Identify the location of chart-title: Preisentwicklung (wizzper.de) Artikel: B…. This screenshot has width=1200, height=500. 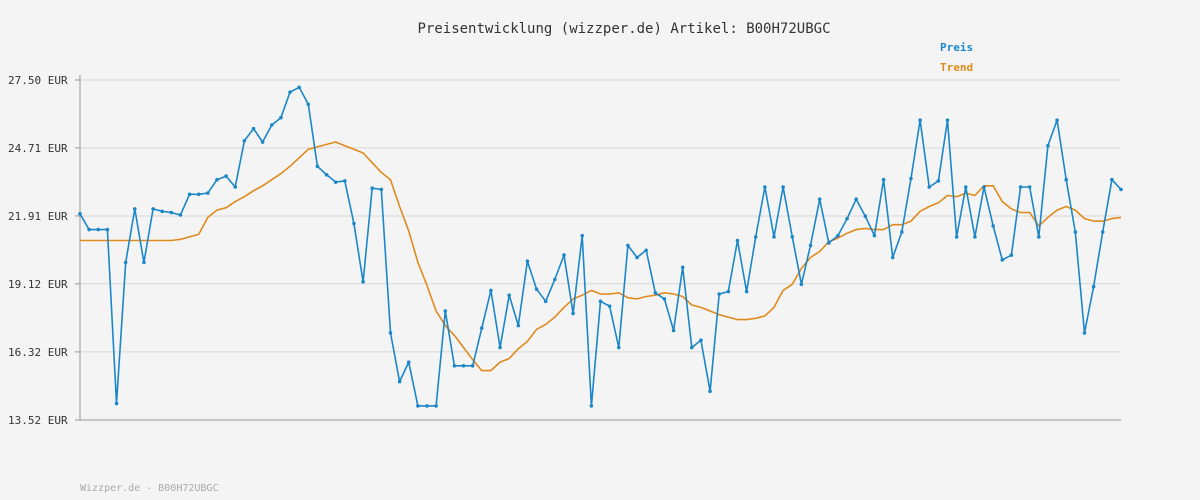
(623, 29).